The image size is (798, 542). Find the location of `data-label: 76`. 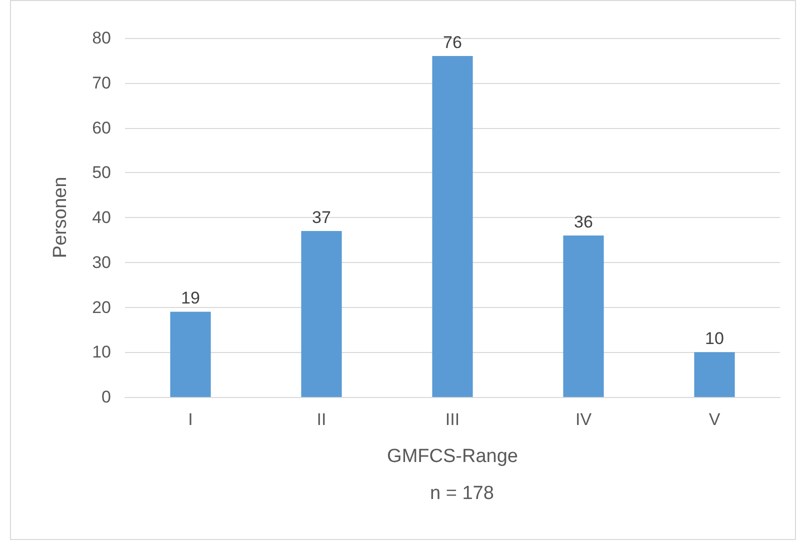

data-label: 76 is located at coordinates (452, 42).